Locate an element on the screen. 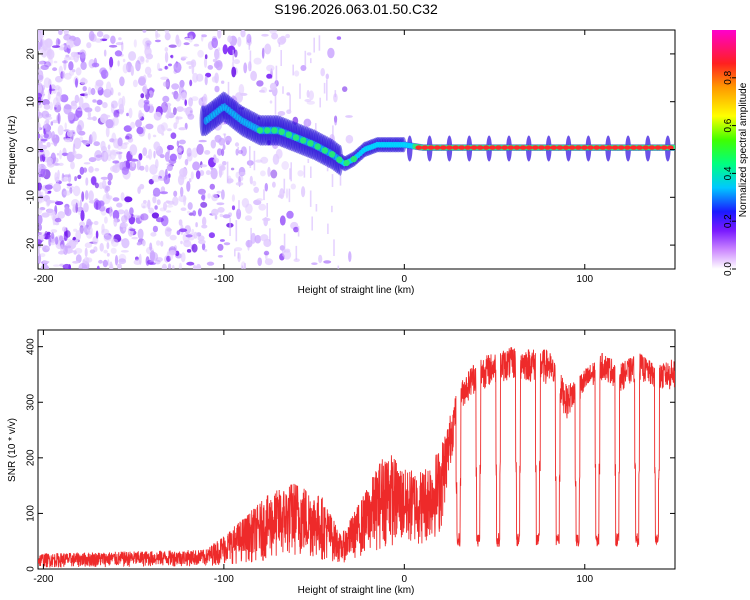 This screenshot has width=750, height=600. spectrogram-ylabel: Frequency (Hz) is located at coordinates (12, 150).